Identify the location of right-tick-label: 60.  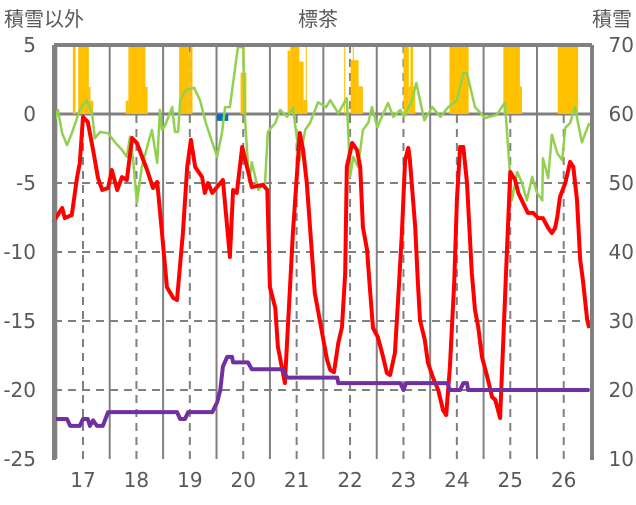
(621, 114).